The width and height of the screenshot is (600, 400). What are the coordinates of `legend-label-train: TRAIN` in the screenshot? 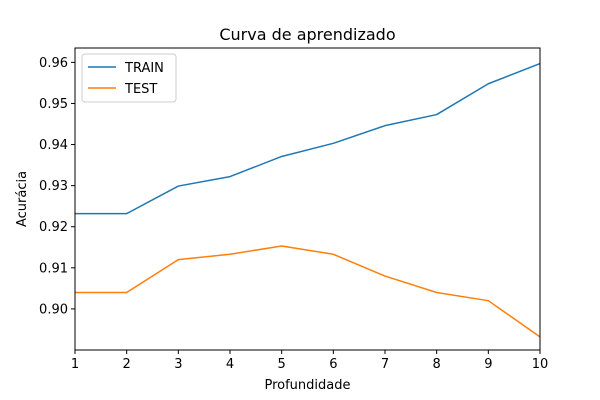 It's located at (144, 68).